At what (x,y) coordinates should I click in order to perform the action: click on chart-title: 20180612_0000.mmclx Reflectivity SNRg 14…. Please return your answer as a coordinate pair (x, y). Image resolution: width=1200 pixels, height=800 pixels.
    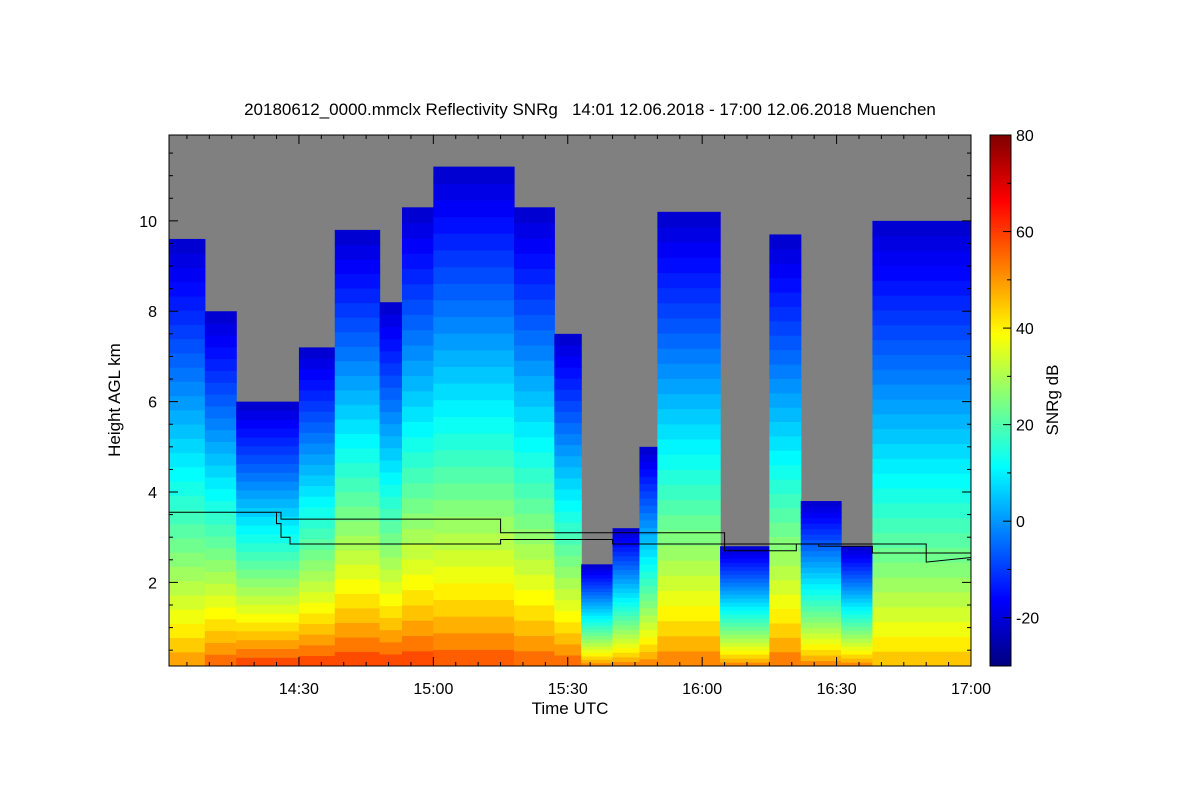
    Looking at the image, I should click on (590, 109).